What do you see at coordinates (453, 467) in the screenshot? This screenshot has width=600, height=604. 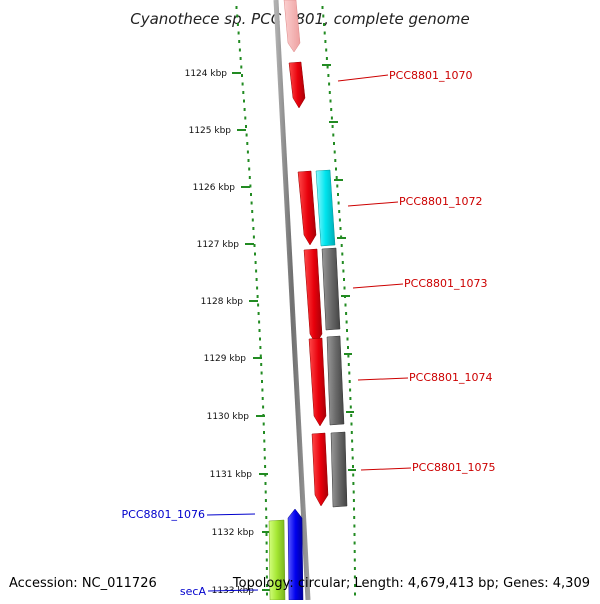 I see `gene-label-pcc8801-1075: PCC8801_1075` at bounding box center [453, 467].